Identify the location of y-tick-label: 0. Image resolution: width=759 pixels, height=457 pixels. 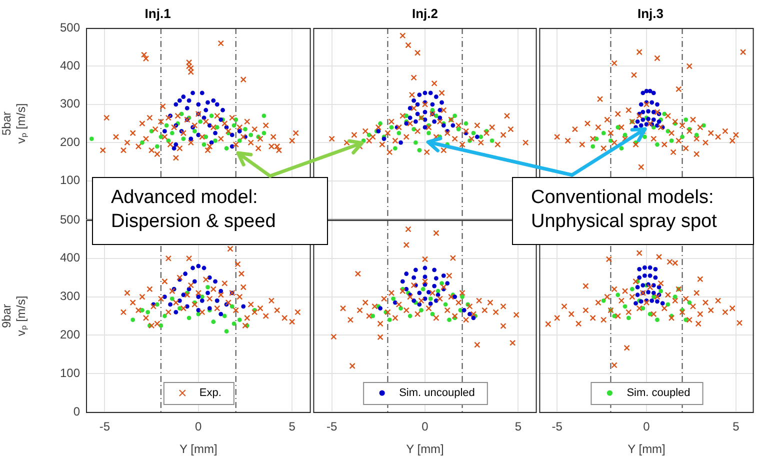
(76, 411).